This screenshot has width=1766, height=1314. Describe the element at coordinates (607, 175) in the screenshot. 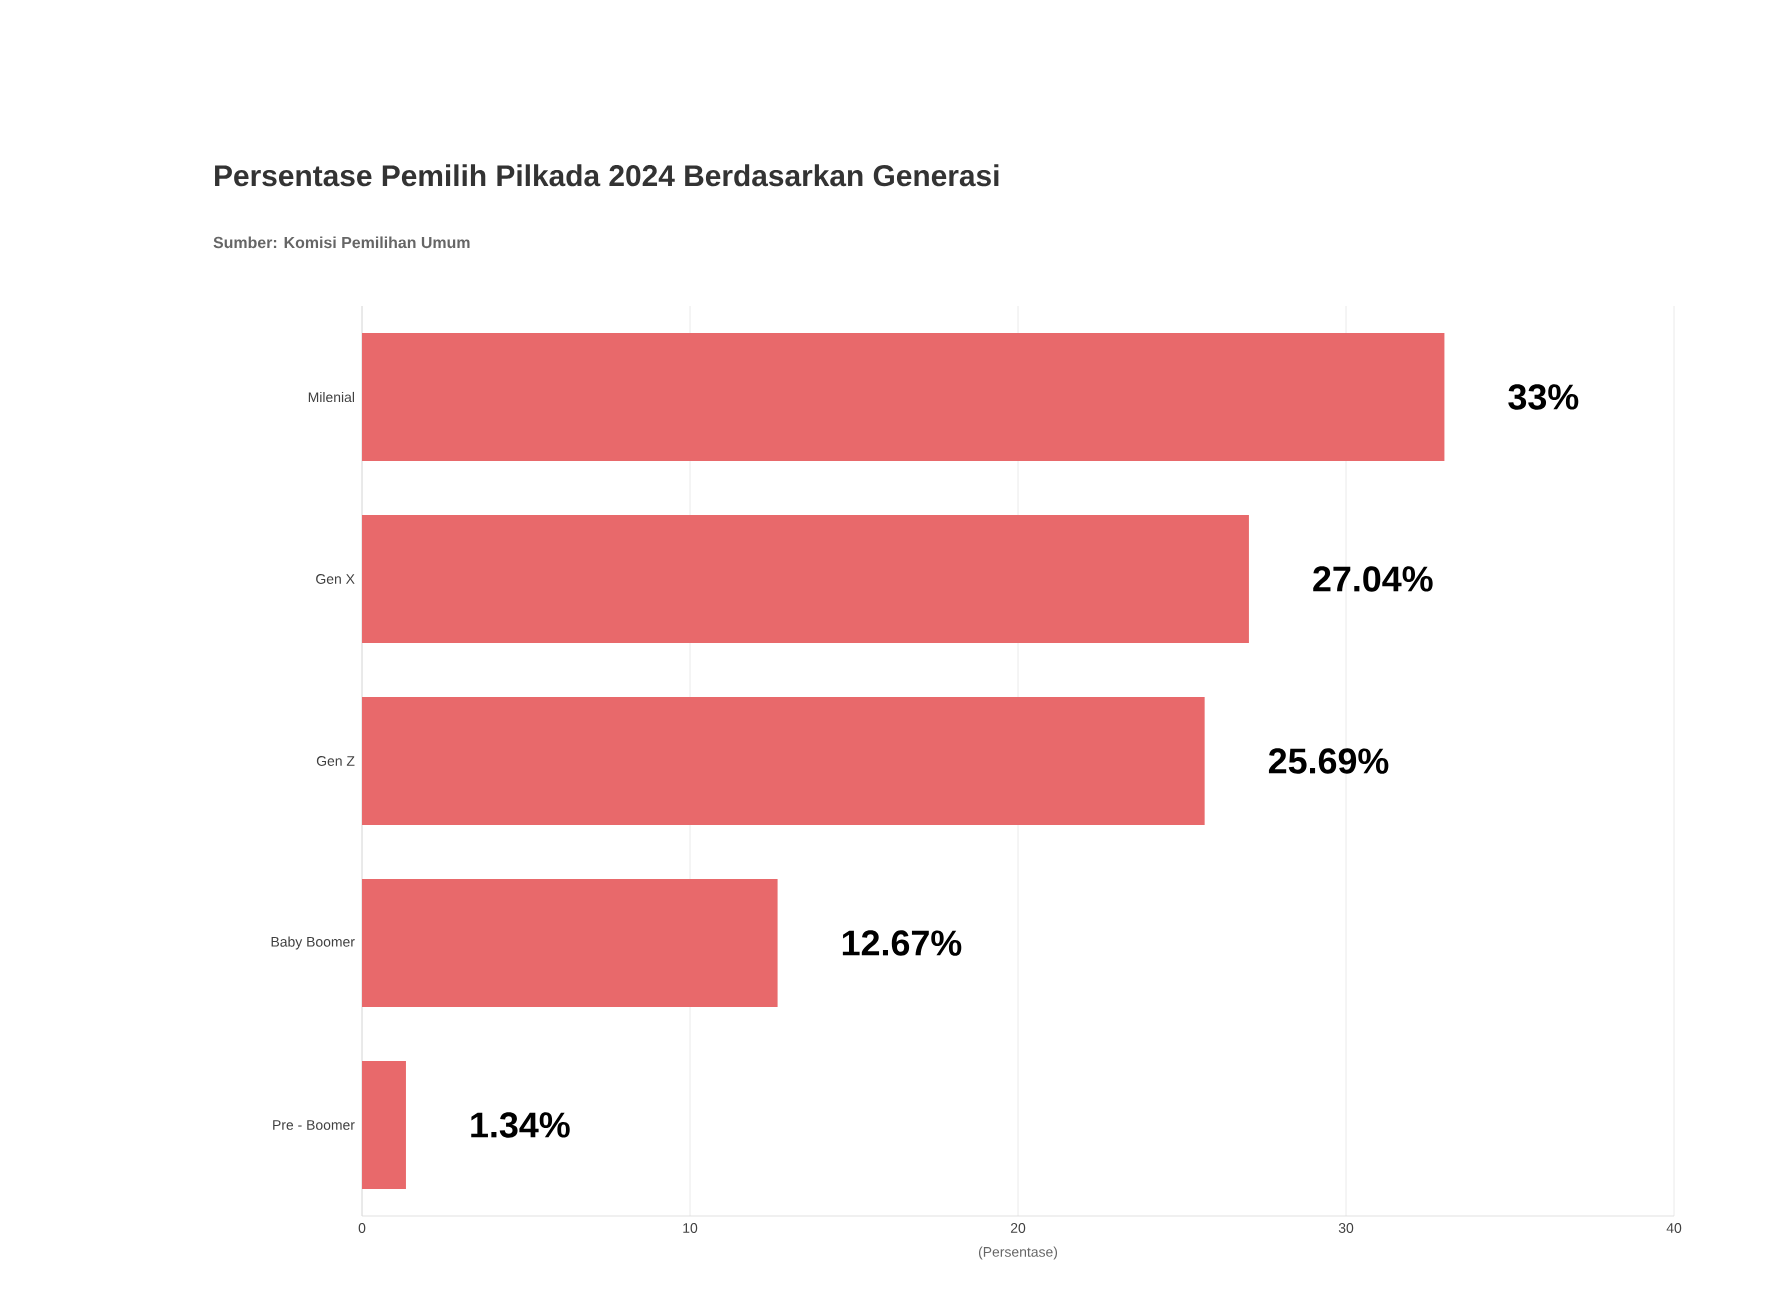

I see `chart-title: Persentase Pemilih Pilkada 2024 Berdasarkan Generasi` at that location.